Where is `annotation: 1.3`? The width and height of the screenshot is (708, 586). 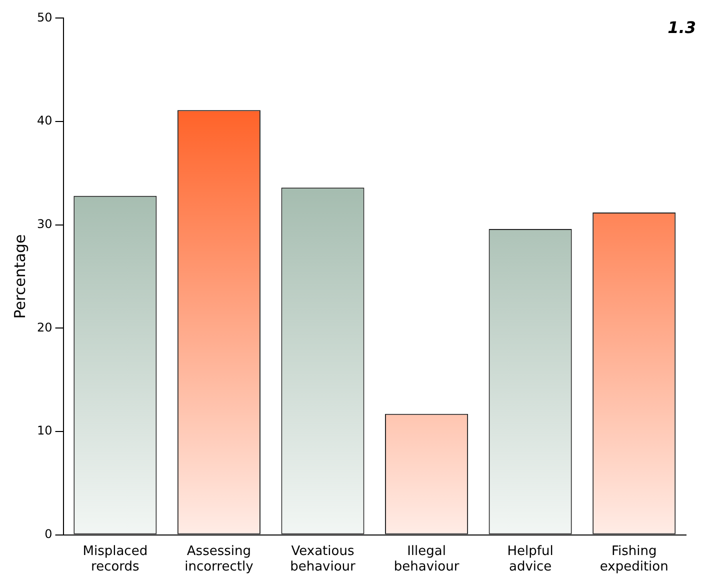
annotation: 1.3 is located at coordinates (682, 27).